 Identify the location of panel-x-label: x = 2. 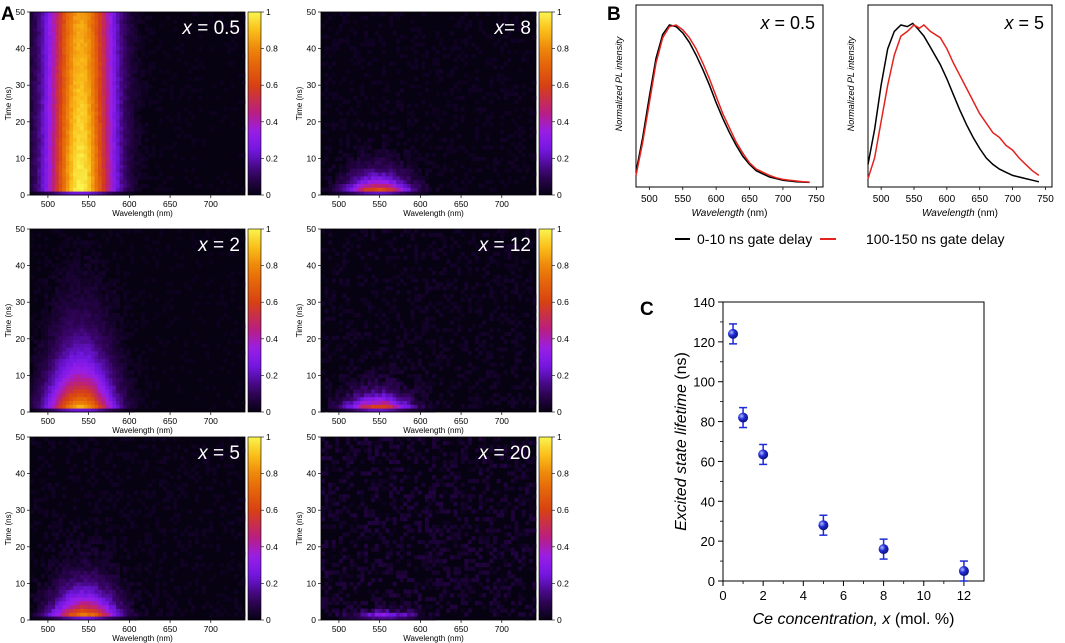
(218, 245).